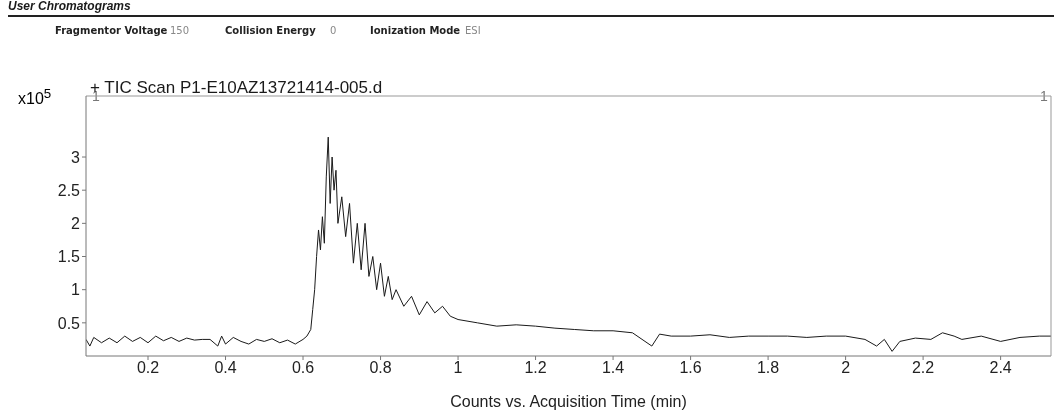  I want to click on y-tick-label: 1, so click(76, 290).